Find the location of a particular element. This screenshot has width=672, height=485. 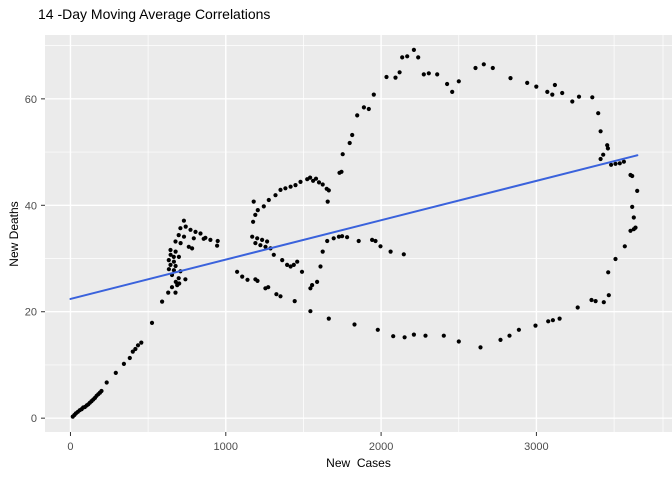

x-axis-title: New Cases is located at coordinates (358, 463).